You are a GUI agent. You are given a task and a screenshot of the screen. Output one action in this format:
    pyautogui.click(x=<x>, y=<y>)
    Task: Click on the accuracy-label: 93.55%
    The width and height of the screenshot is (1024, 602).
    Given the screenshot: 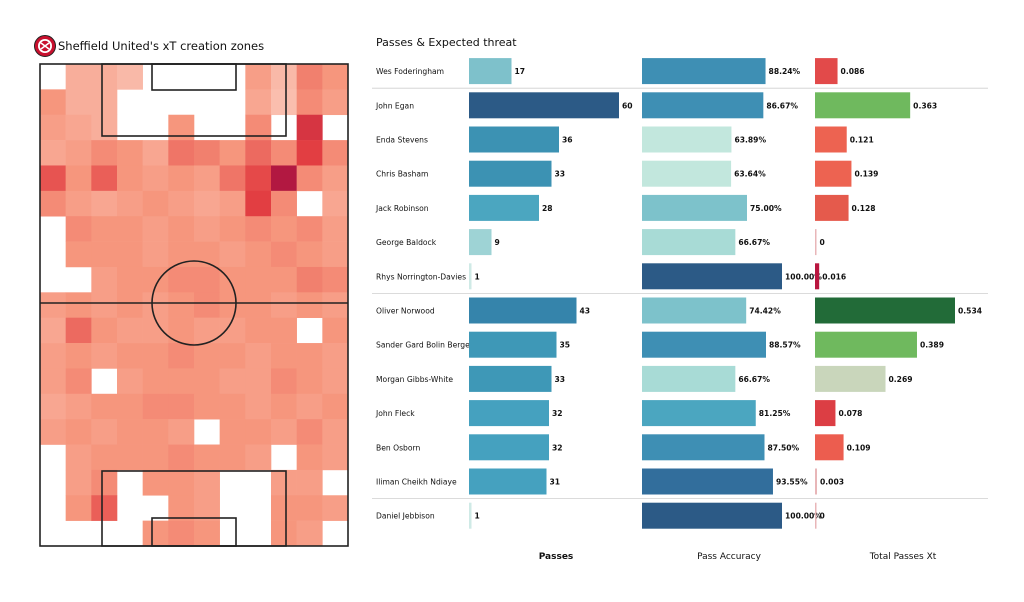 What is the action you would take?
    pyautogui.click(x=792, y=482)
    